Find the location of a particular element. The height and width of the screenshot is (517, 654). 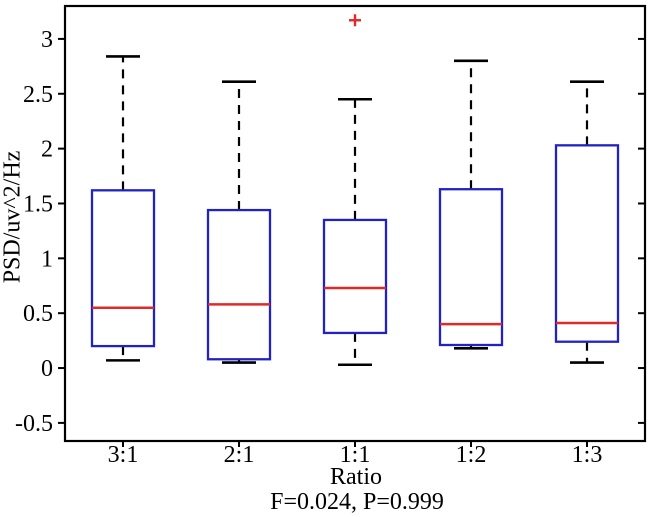

box-1:2 is located at coordinates (471, 267).